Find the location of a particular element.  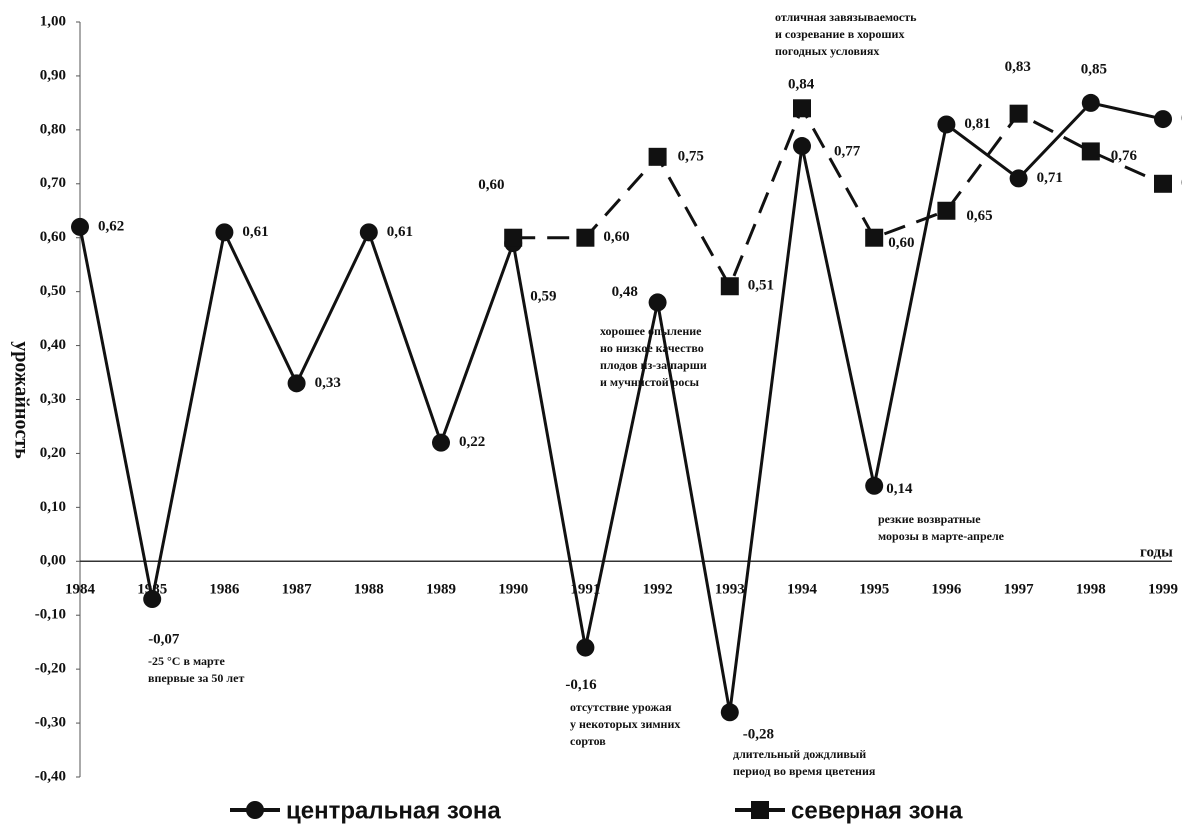

annotation: но низкое качество is located at coordinates (652, 348).